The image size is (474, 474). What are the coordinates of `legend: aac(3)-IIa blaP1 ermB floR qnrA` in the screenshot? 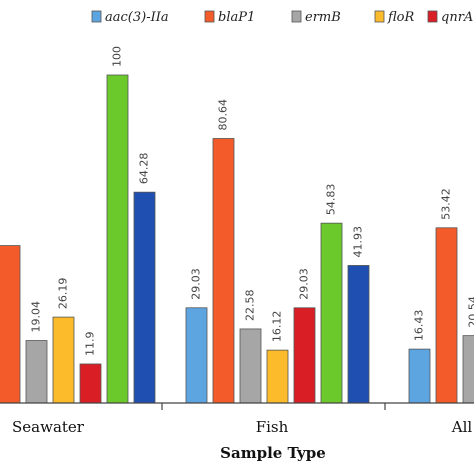 It's located at (282, 17).